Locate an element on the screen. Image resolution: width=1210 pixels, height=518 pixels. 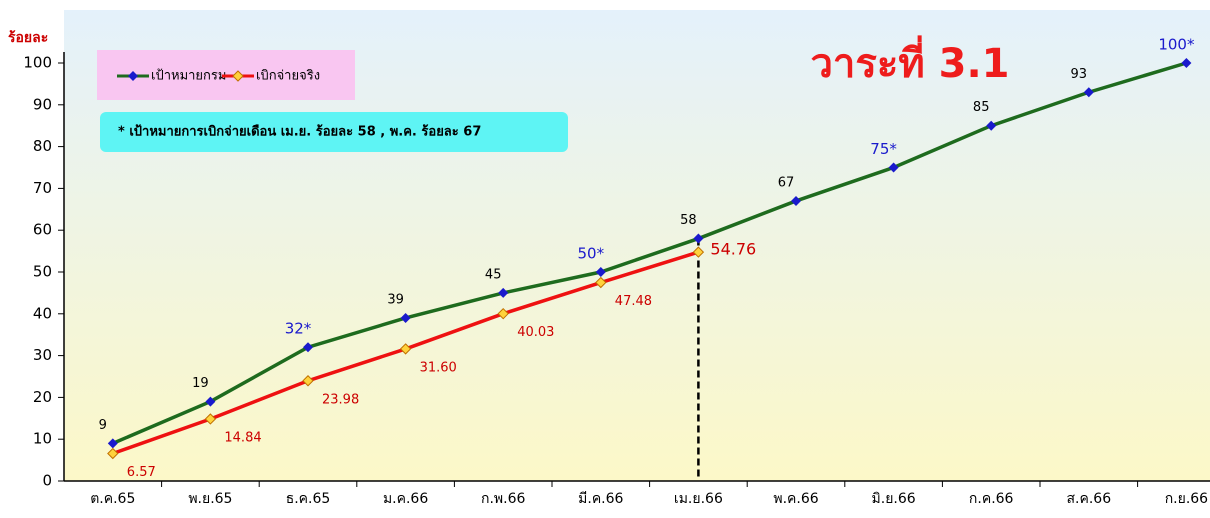
y-tick-label: 40 is located at coordinates (42, 313).